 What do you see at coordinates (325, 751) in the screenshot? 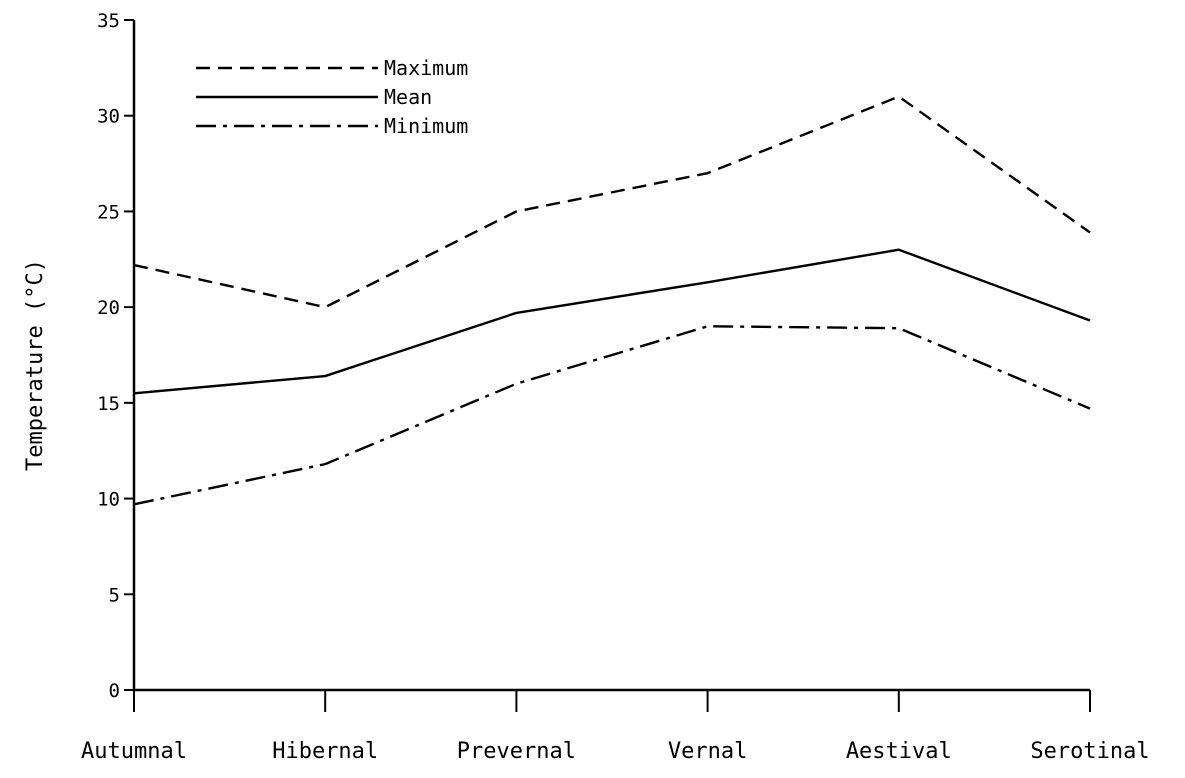
I see `x-tick-label: Hibernal` at bounding box center [325, 751].